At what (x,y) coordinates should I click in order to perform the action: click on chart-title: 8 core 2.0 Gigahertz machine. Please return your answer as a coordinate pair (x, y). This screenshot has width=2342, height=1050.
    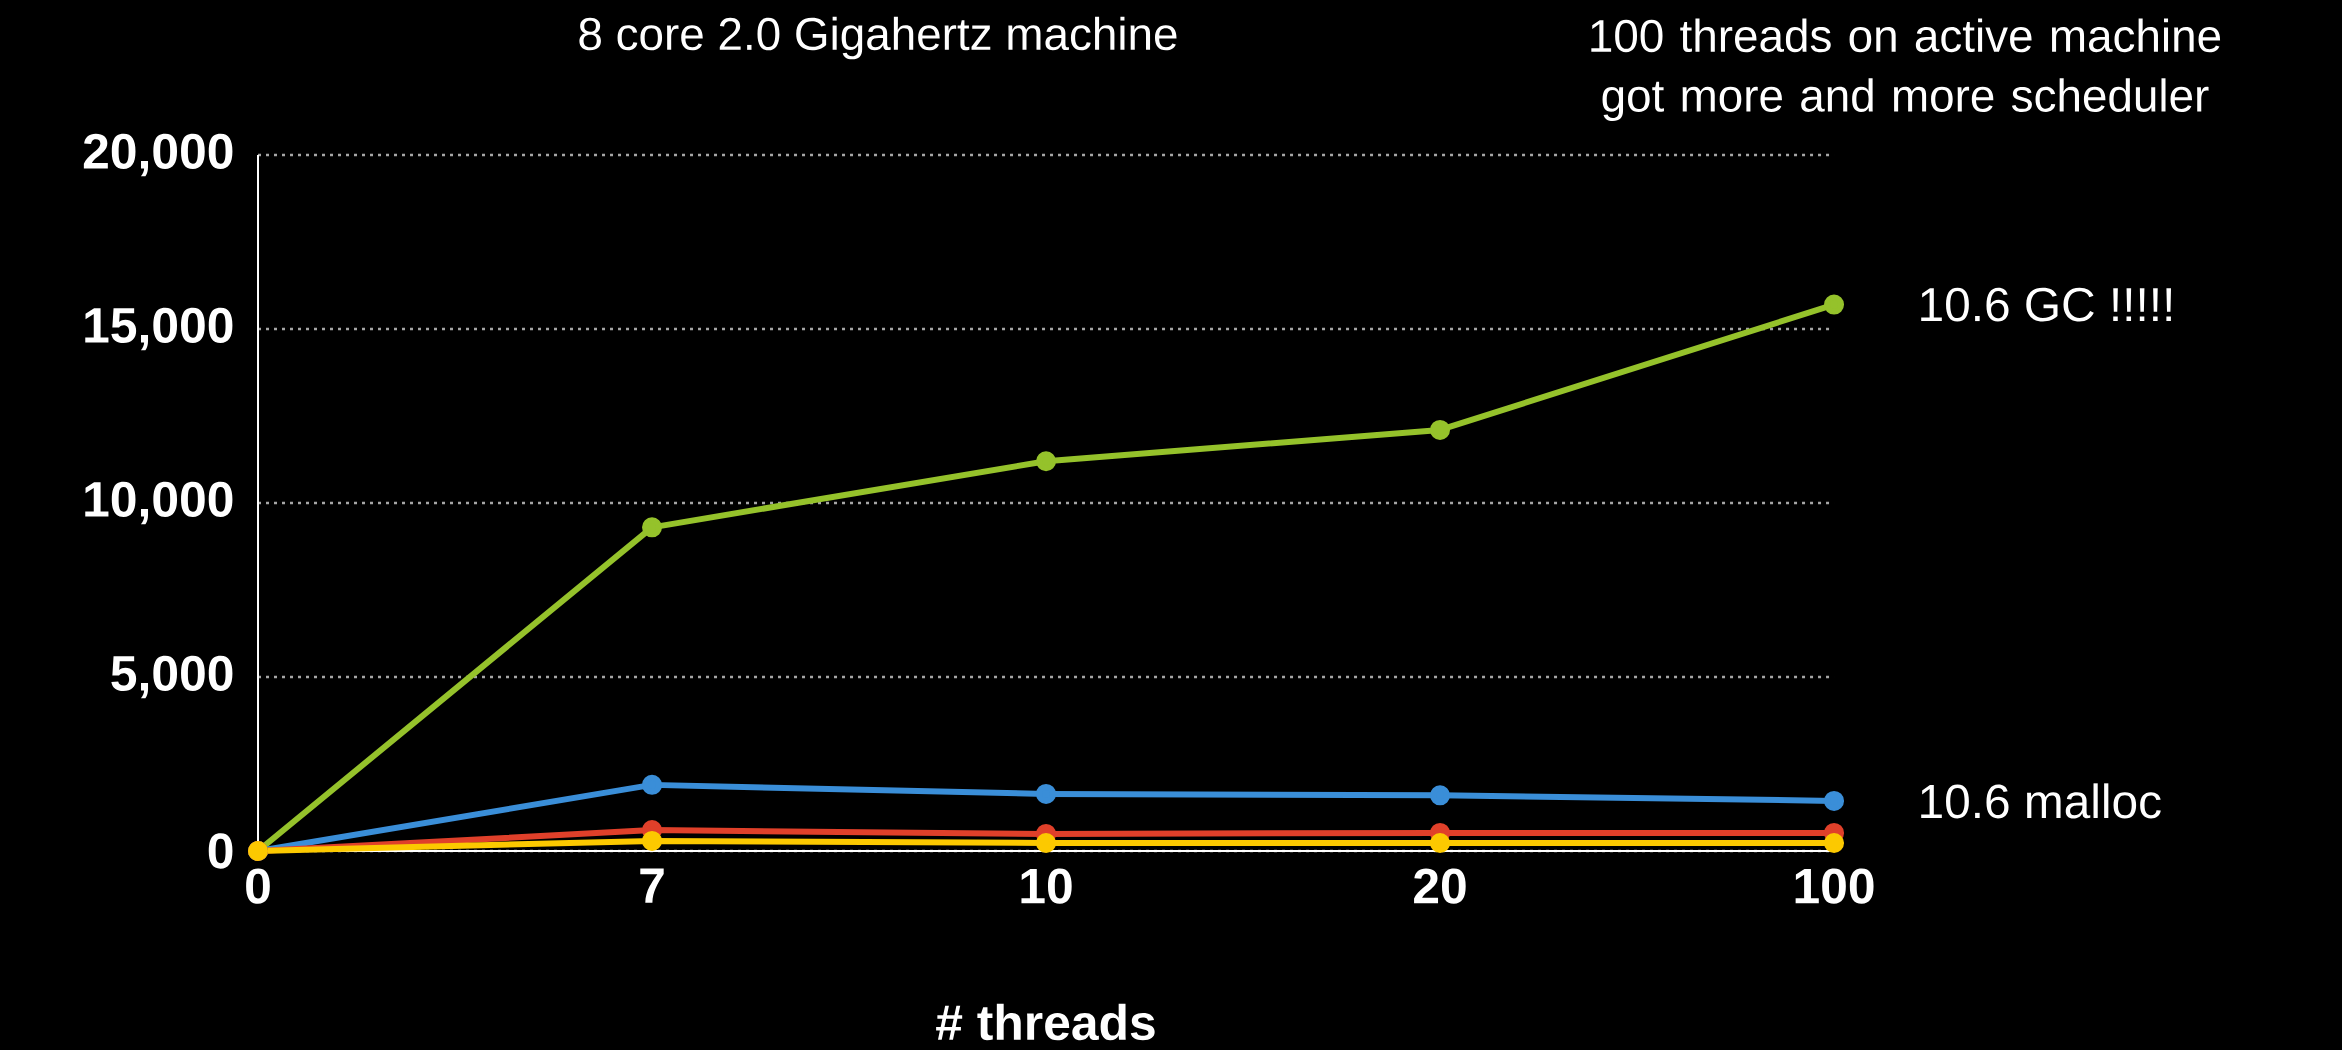
    Looking at the image, I should click on (878, 38).